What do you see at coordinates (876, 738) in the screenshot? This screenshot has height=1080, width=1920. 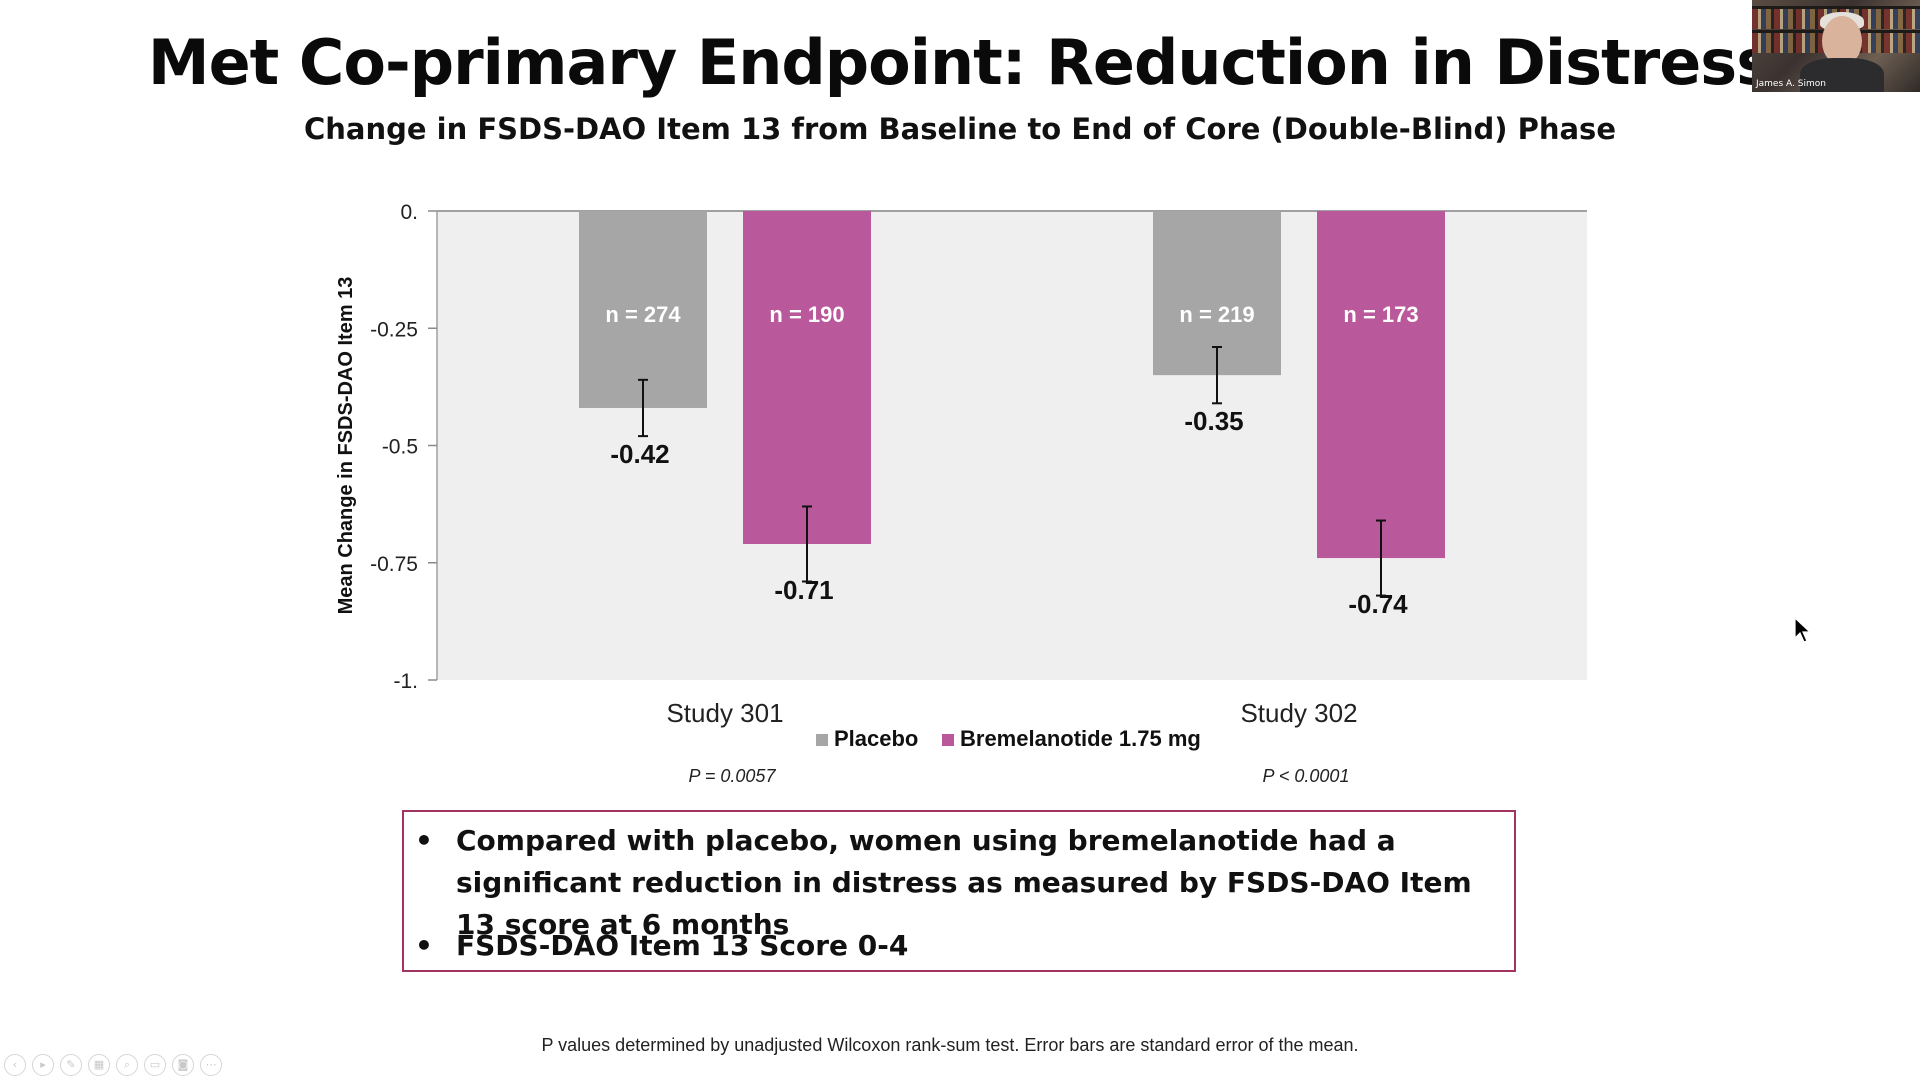 I see `legend-label: Placebo` at bounding box center [876, 738].